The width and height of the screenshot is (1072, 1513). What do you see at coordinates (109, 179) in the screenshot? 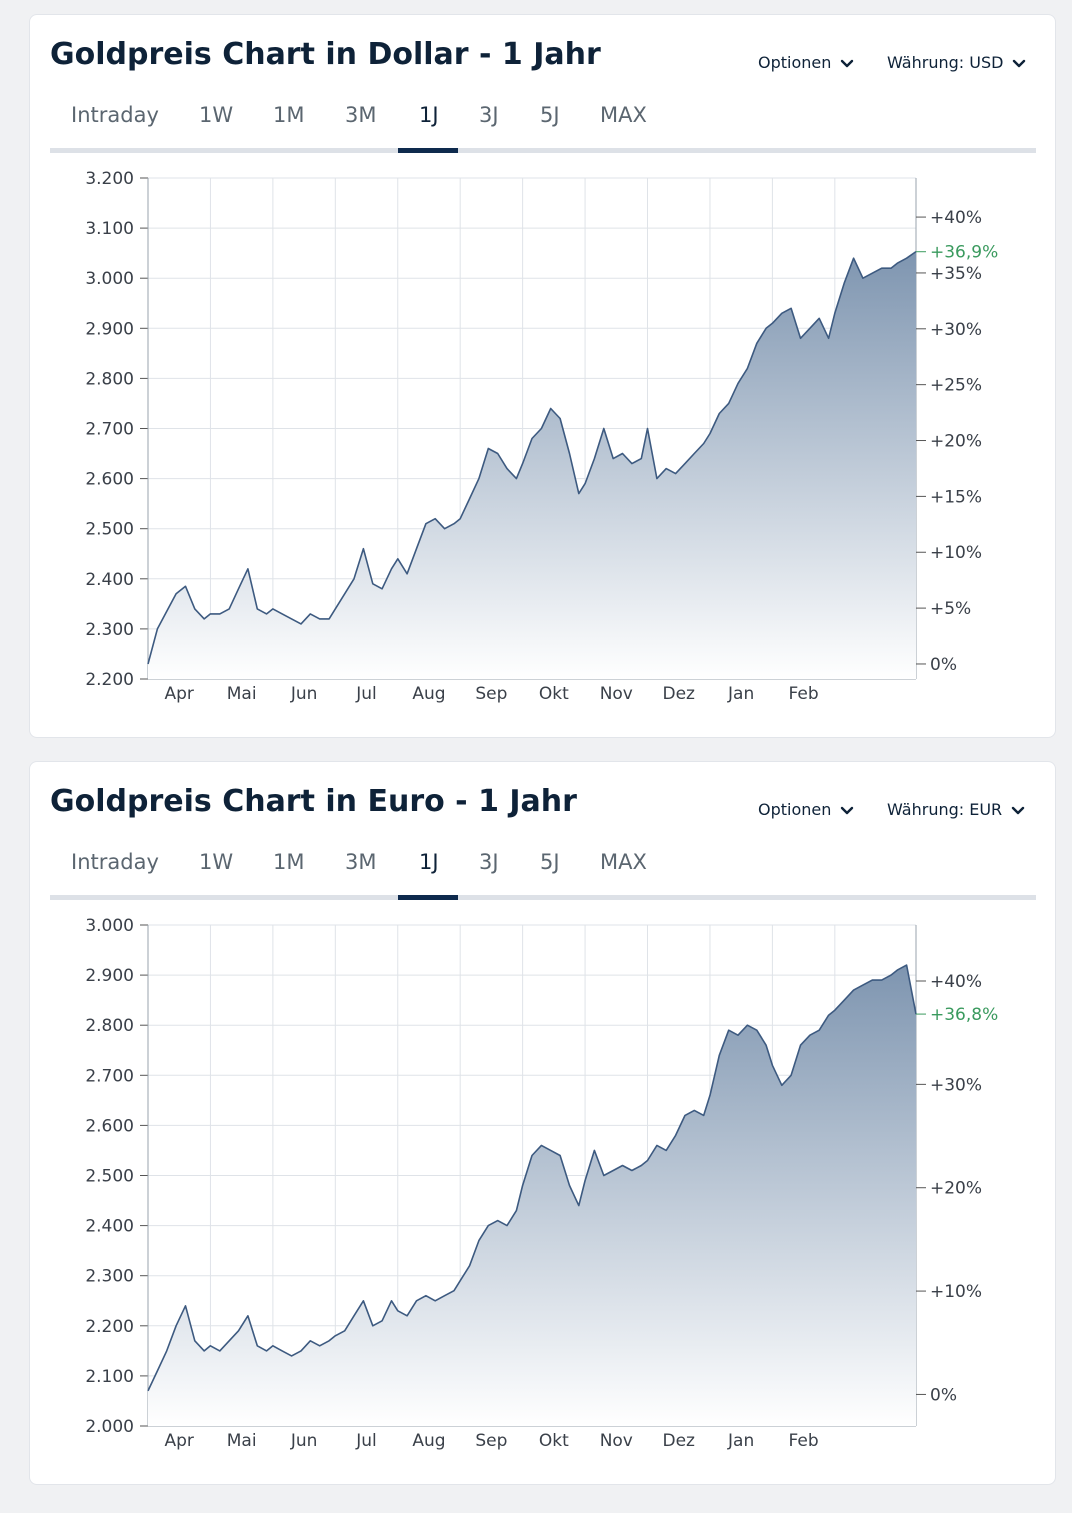
I see `y-tick-label: 3.200` at bounding box center [109, 179].